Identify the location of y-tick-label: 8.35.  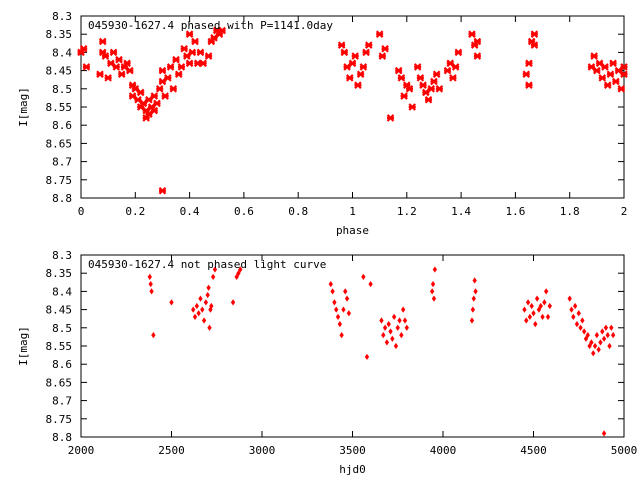
(59, 273).